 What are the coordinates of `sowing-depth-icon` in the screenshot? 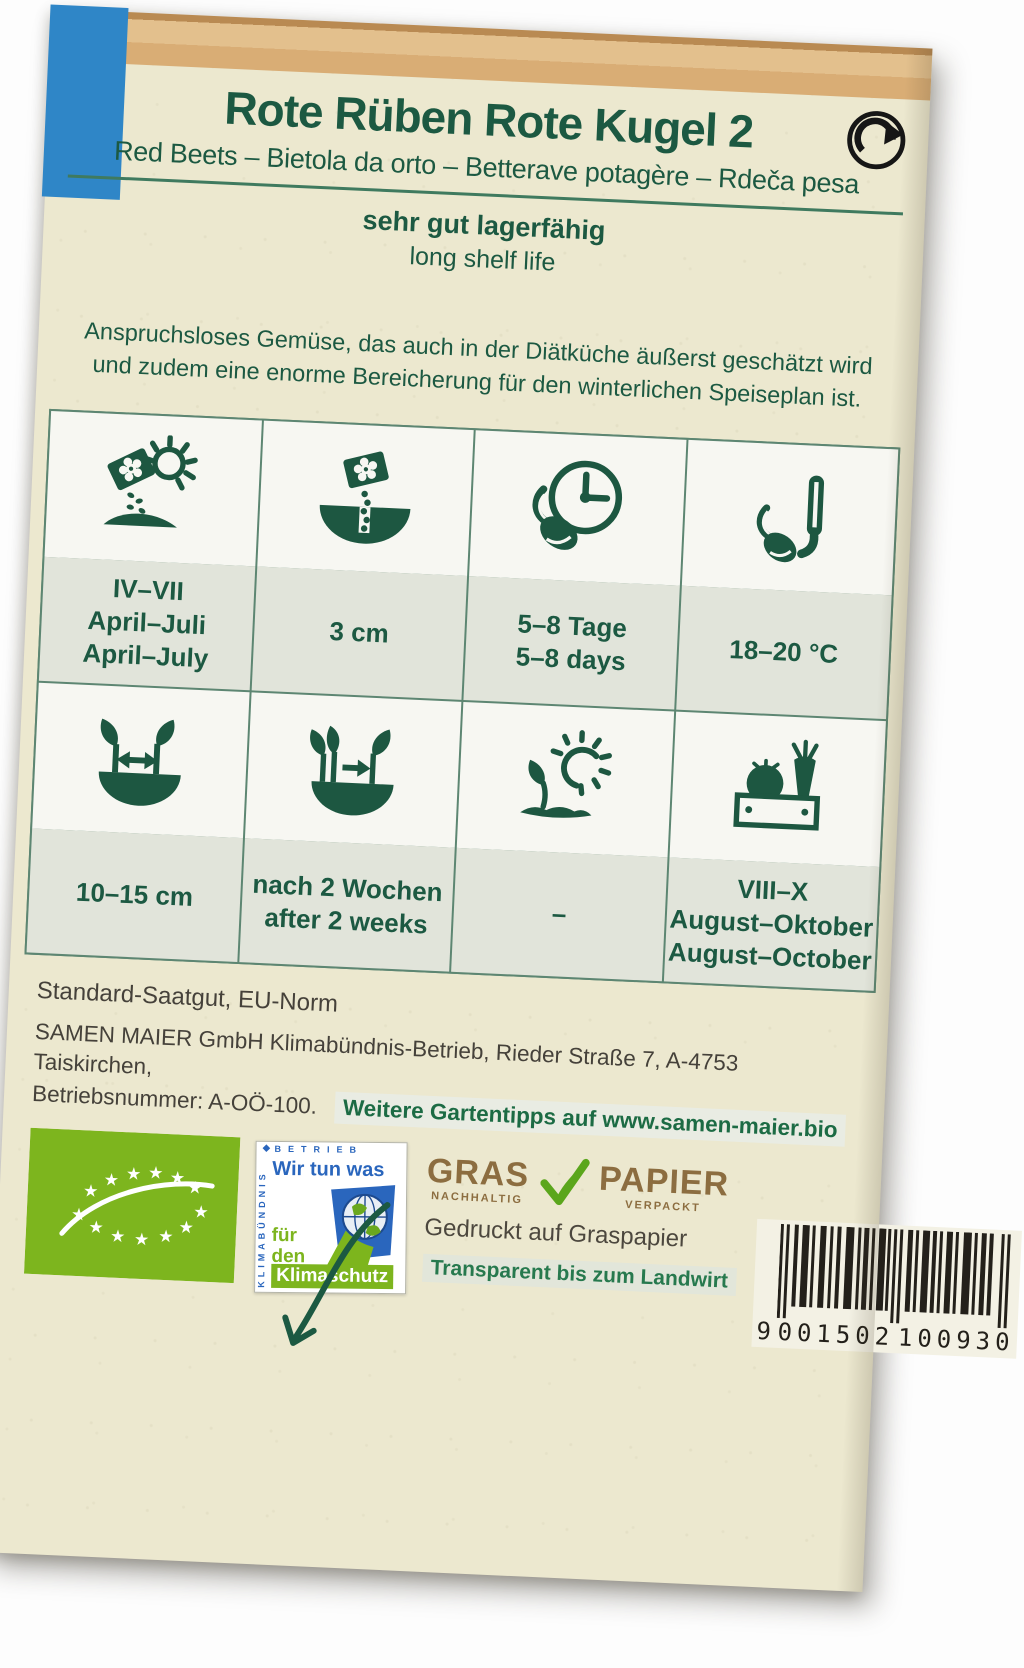 It's located at (365, 498).